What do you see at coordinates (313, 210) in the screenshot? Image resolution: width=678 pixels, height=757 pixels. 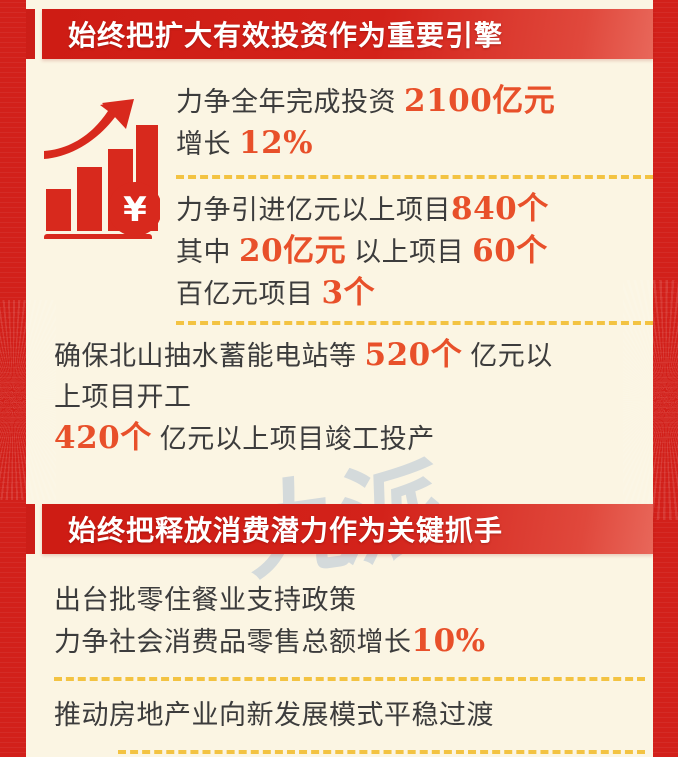 I see `line-part: 力争引进亿元以上项目` at bounding box center [313, 210].